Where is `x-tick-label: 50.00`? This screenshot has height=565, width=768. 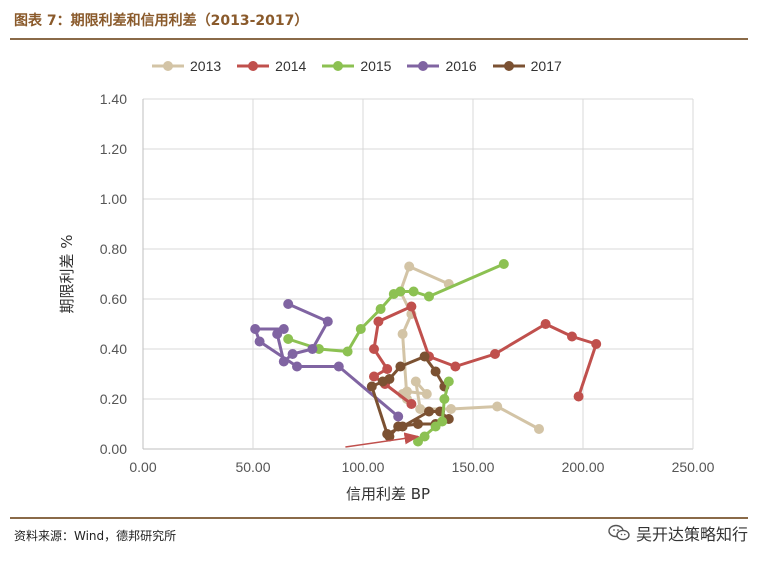
x-tick-label: 50.00 is located at coordinates (252, 467).